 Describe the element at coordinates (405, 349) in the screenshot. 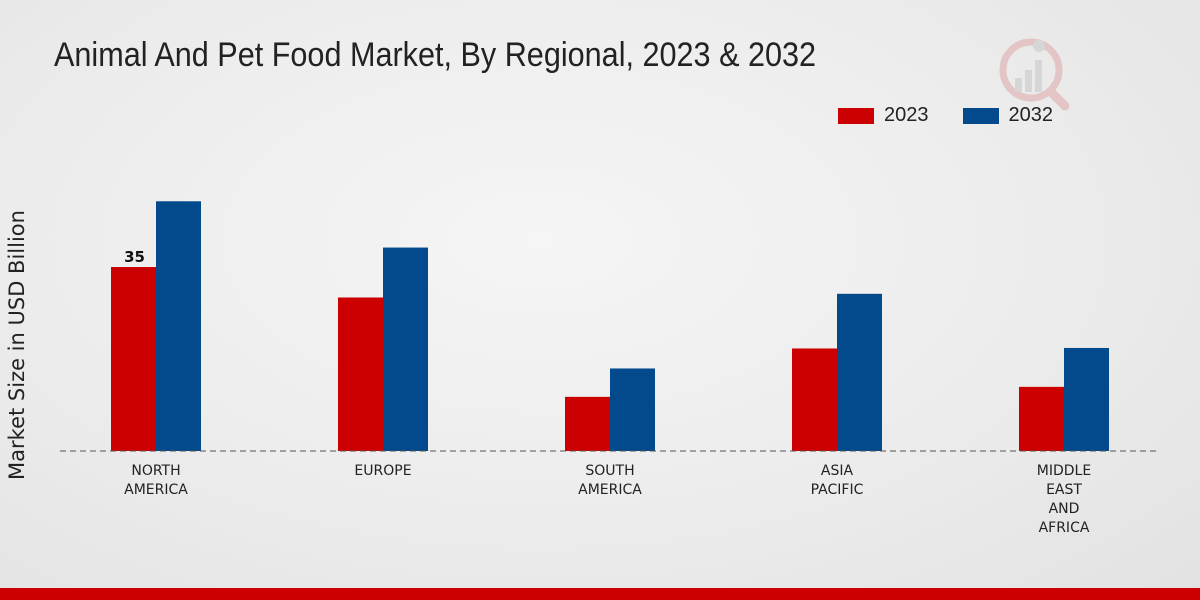

I see `bar-europe-2032` at that location.